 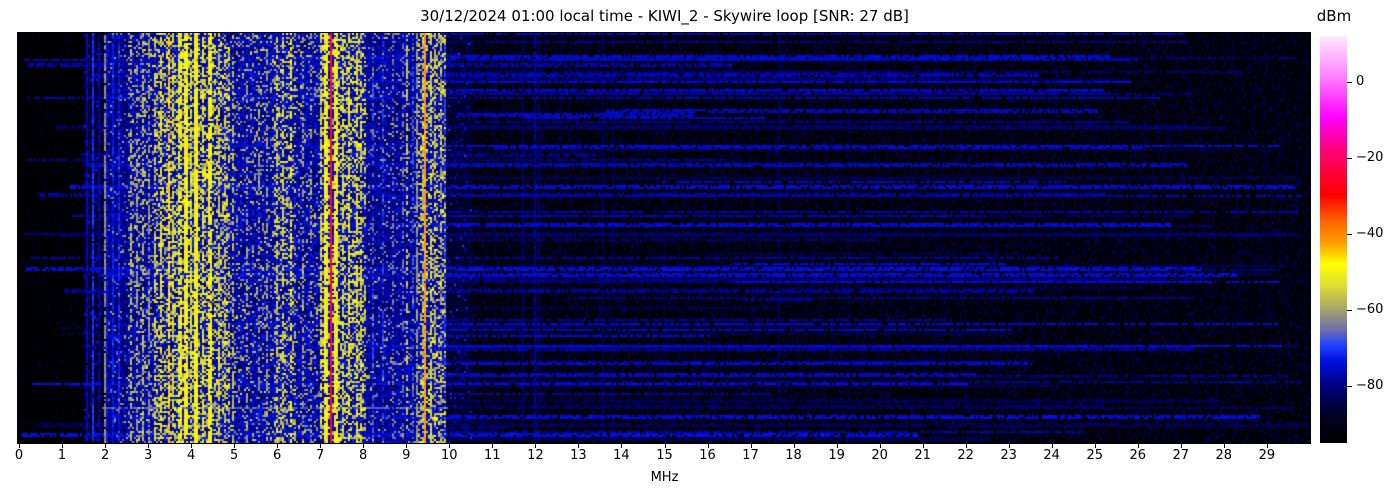 I want to click on x-tick-label: 6, so click(x=277, y=455).